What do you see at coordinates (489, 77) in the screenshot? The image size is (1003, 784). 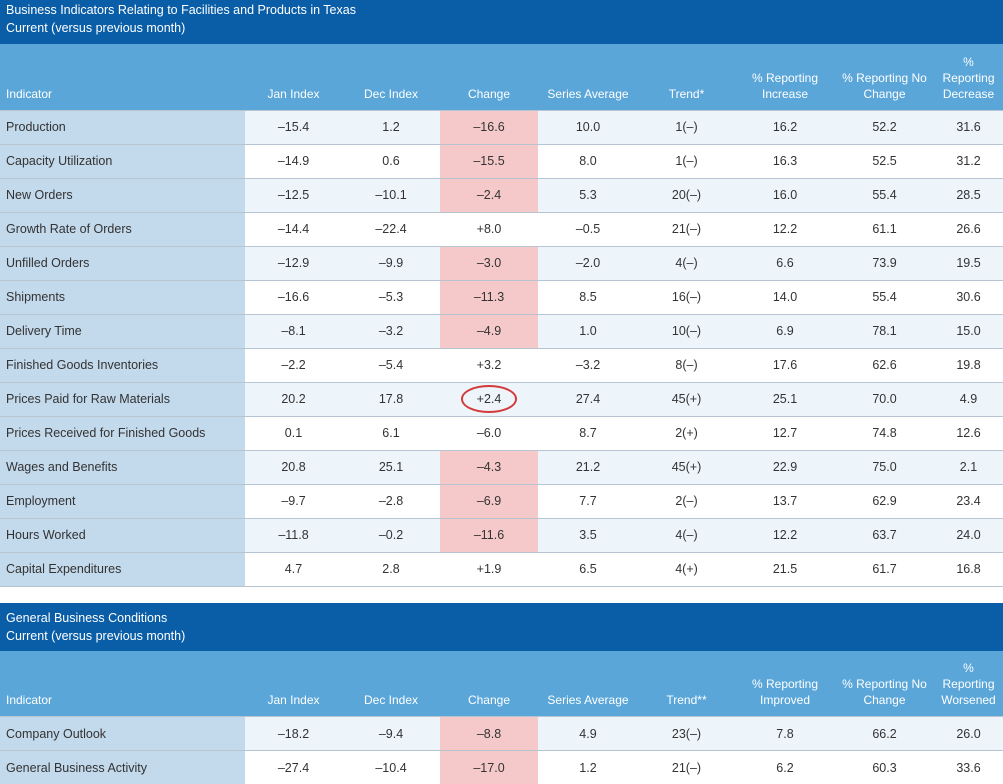 I see `col-header-change: Change` at bounding box center [489, 77].